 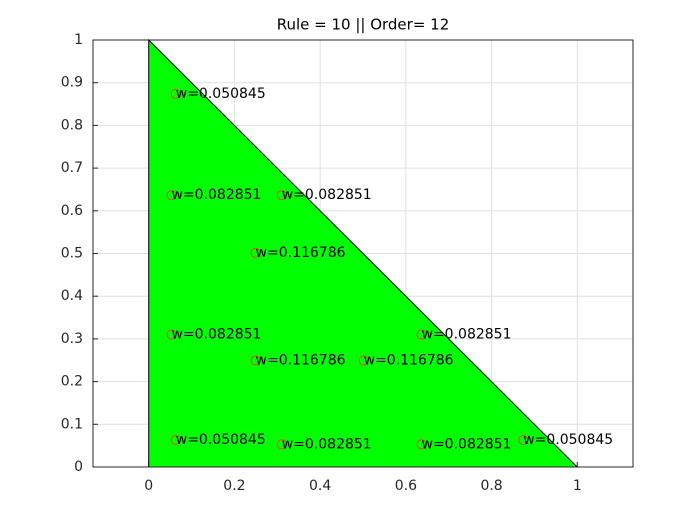 What do you see at coordinates (577, 486) in the screenshot?
I see `x-tick-label: 1` at bounding box center [577, 486].